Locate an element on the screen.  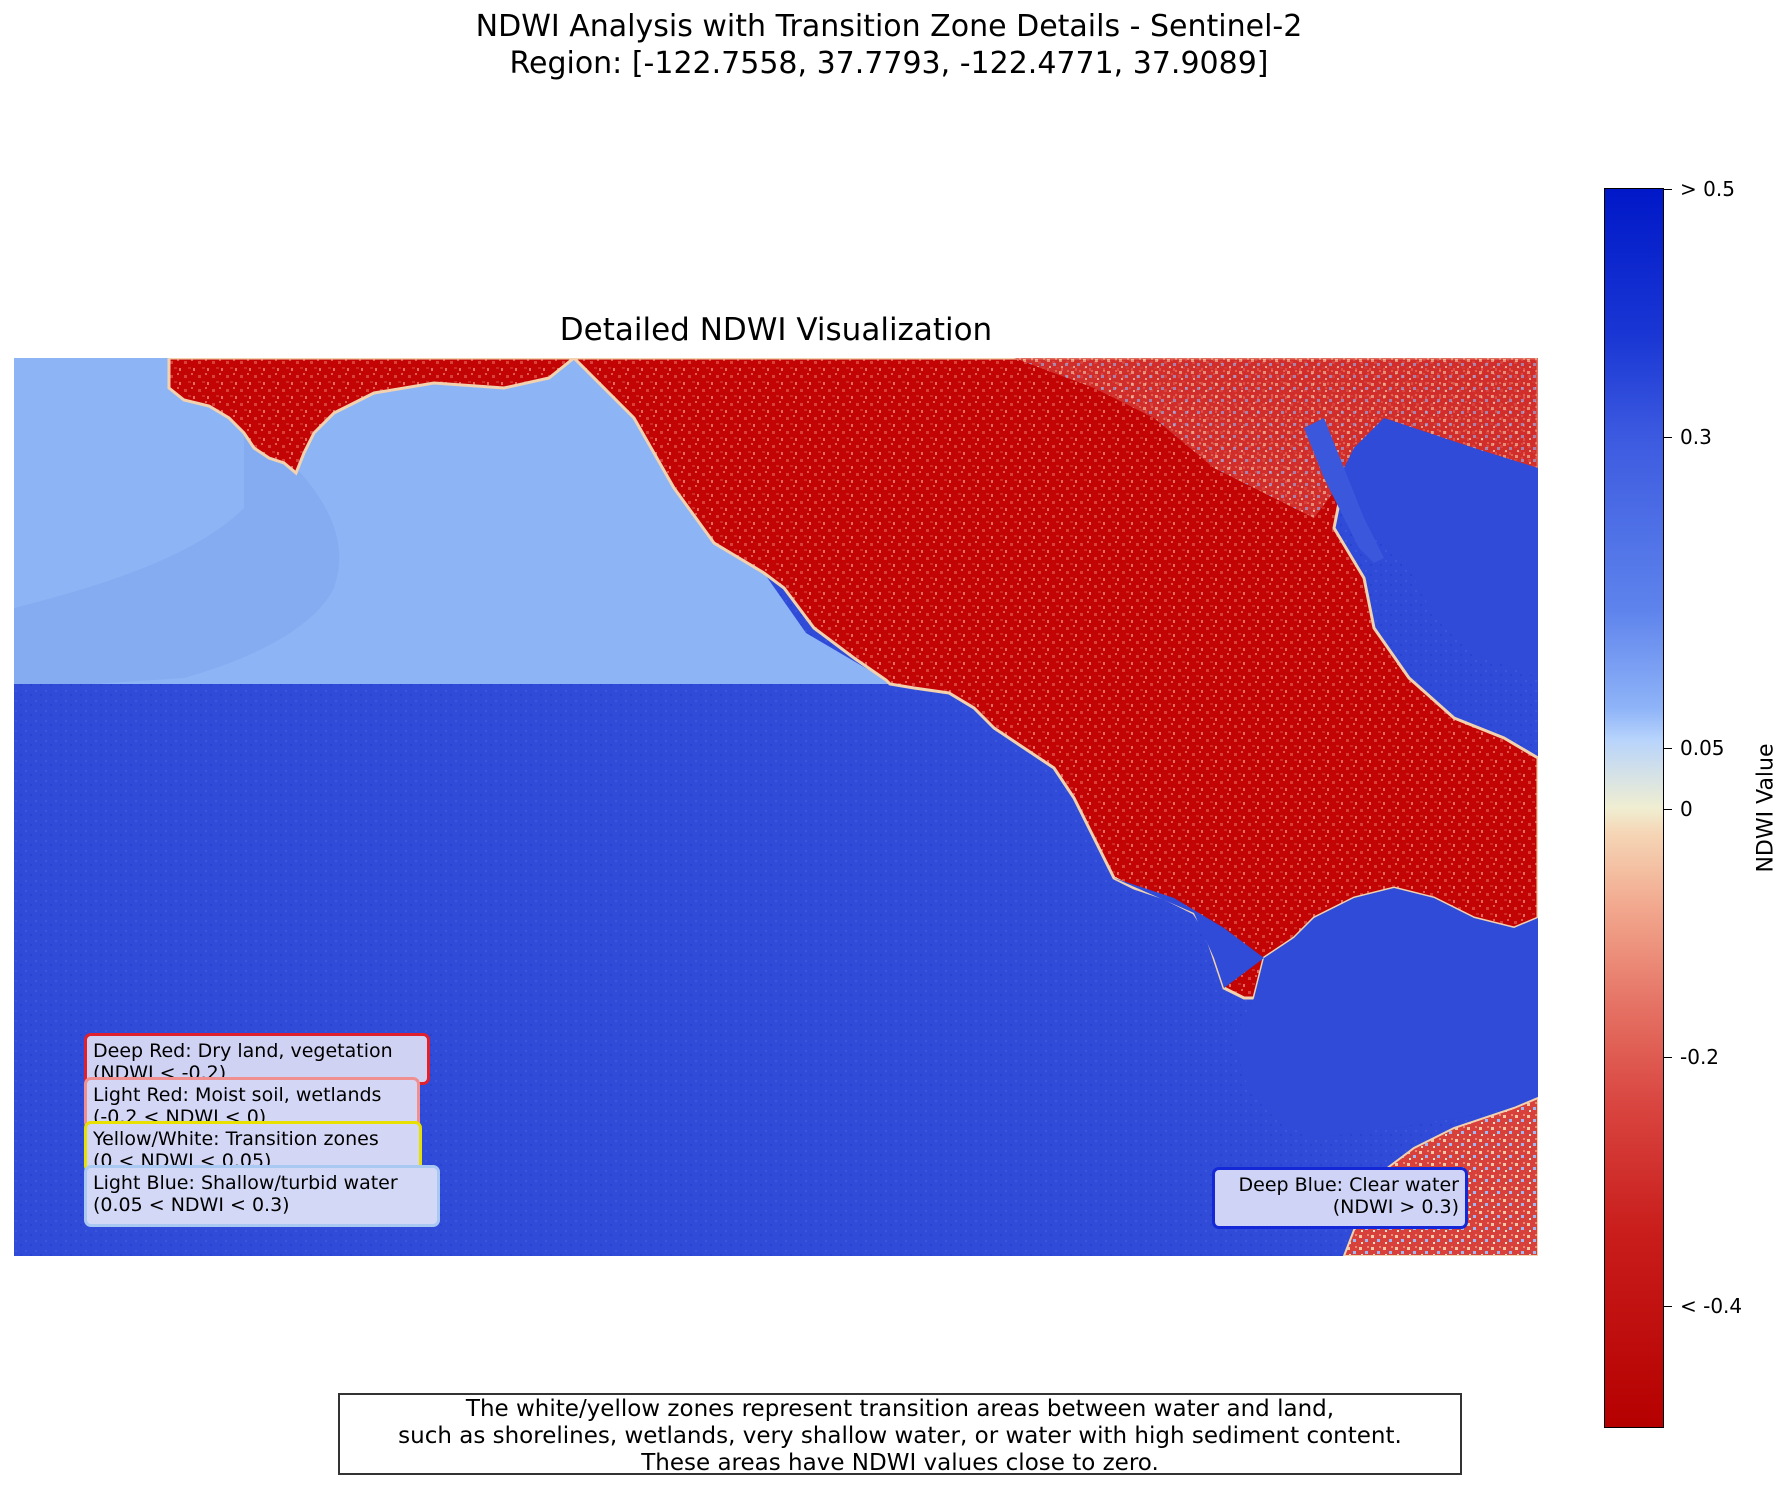
colorbar-tick-label: > 0.5 is located at coordinates (1707, 189).